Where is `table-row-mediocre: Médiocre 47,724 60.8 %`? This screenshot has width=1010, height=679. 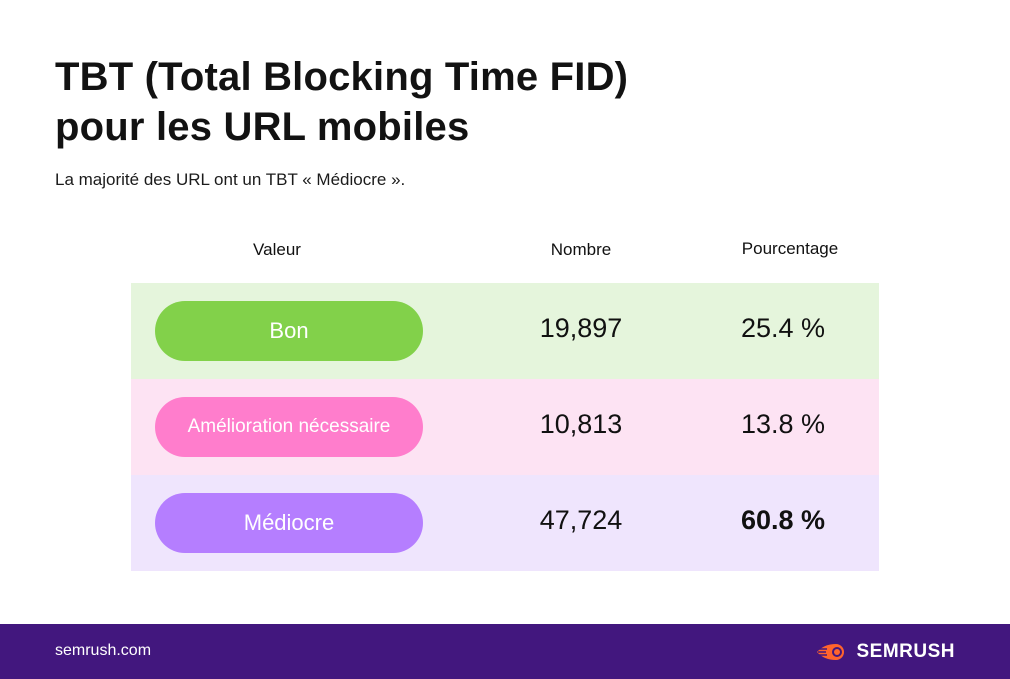 table-row-mediocre: Médiocre 47,724 60.8 % is located at coordinates (505, 523).